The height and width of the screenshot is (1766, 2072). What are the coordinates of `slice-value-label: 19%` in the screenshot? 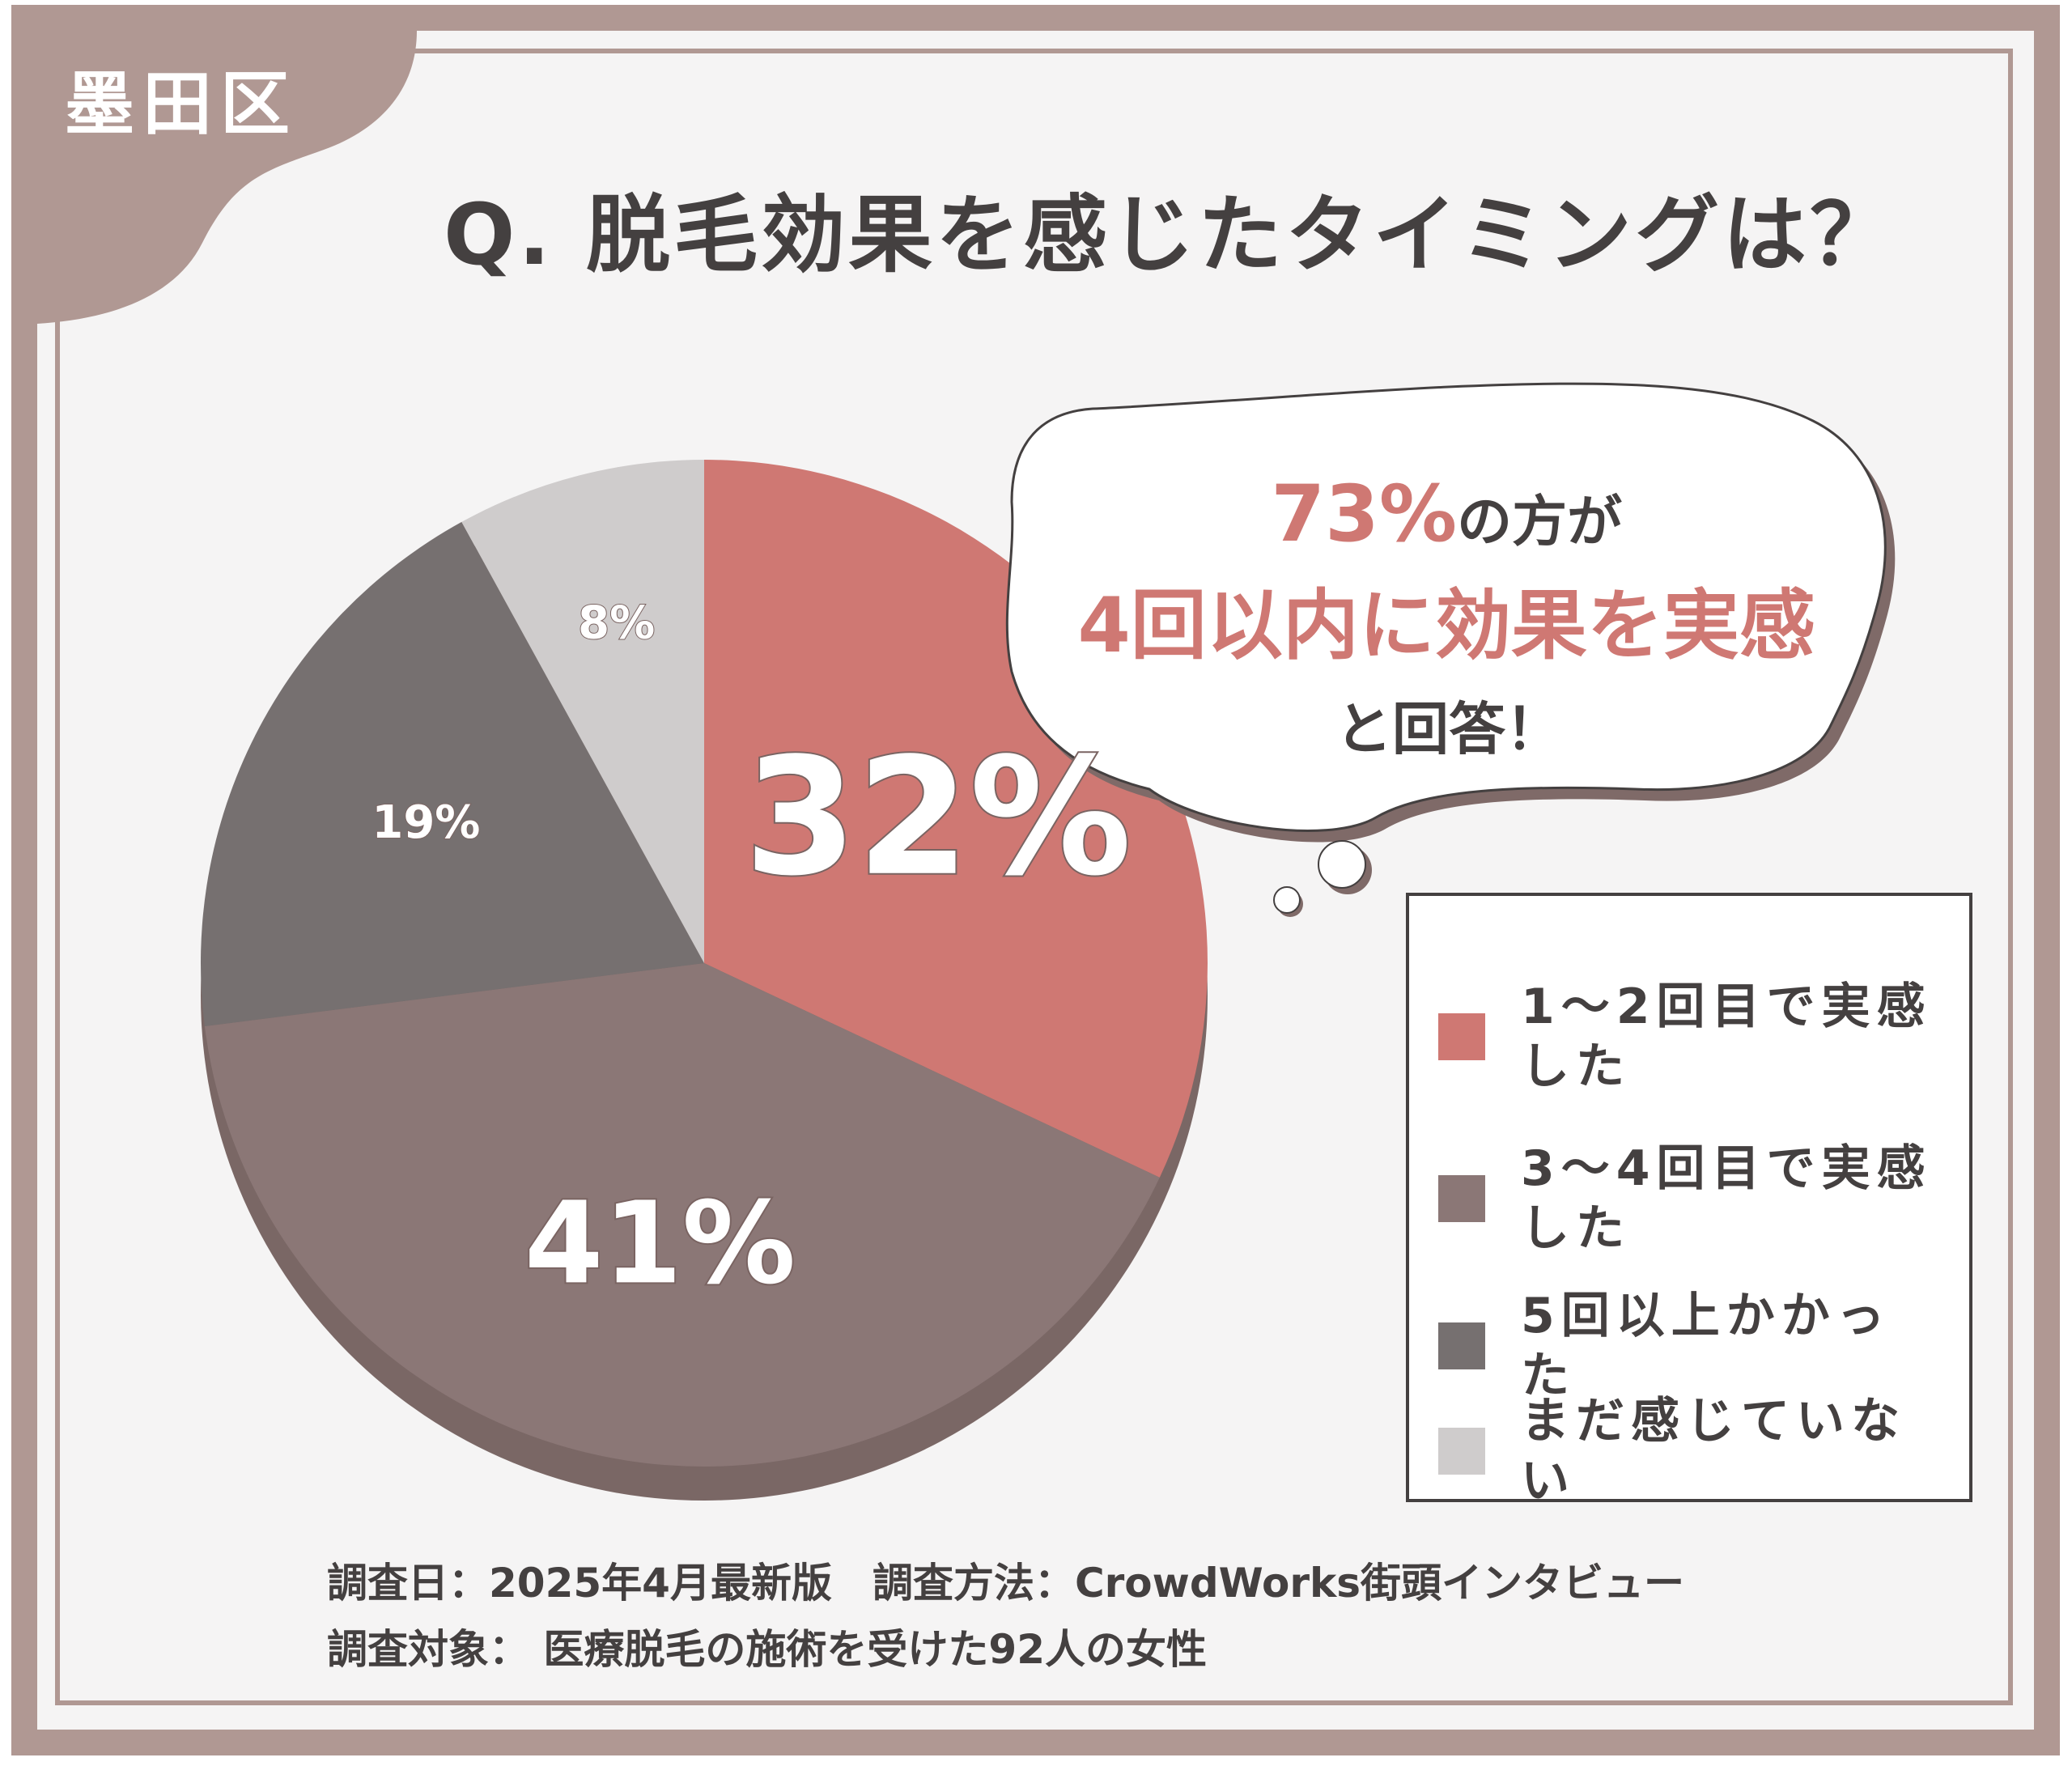 It's located at (426, 822).